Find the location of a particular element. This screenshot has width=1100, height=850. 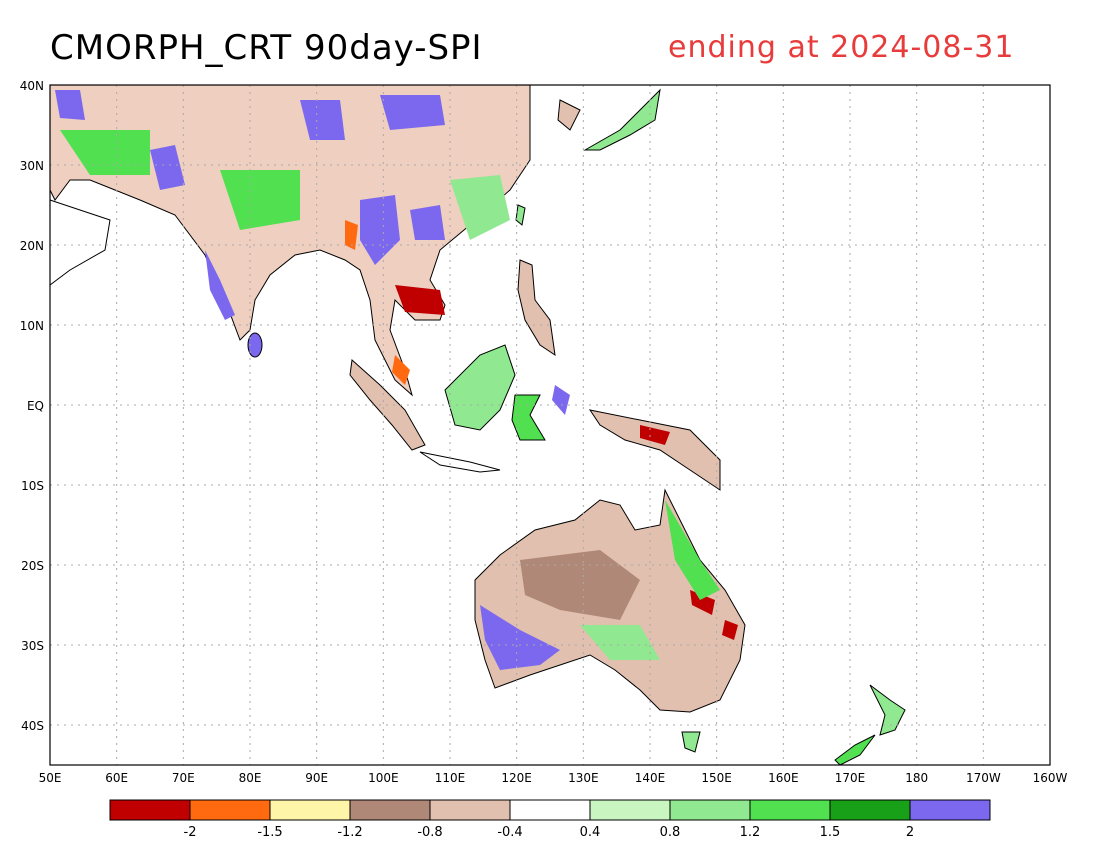

map-title: CMORPH_CRT 90day-SPI is located at coordinates (266, 48).